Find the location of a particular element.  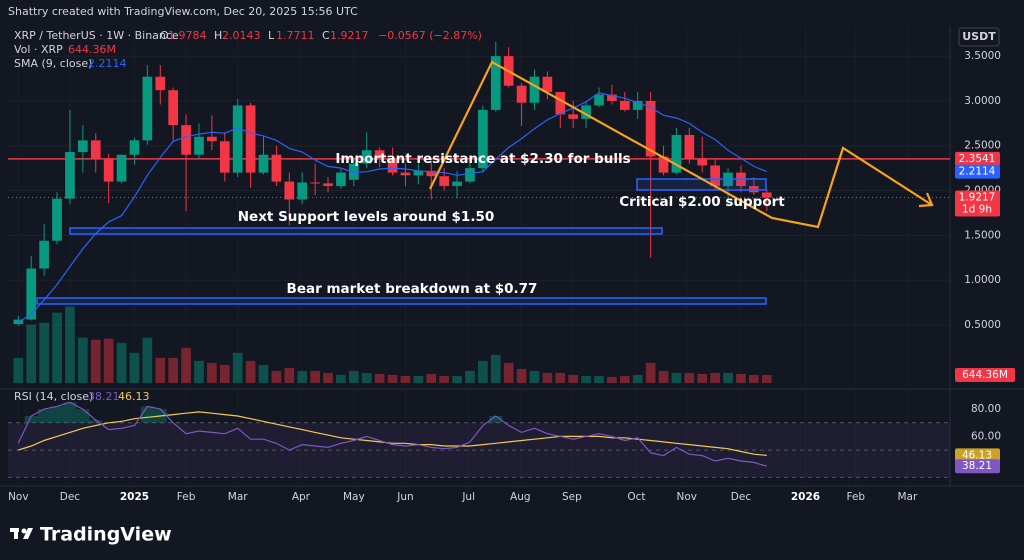

legend-rsi: RSI (14, close) is located at coordinates (53, 396).